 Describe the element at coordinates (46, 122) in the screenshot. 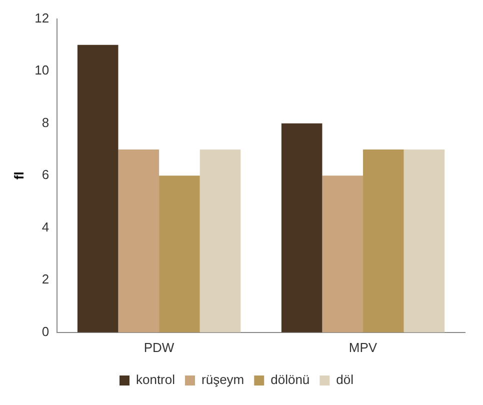

I see `y-tick-label: 8` at that location.